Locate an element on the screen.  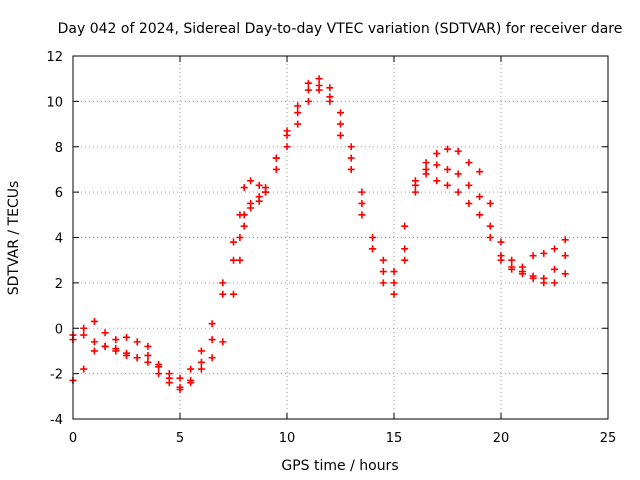
y-tick-label: 4 is located at coordinates (59, 239).